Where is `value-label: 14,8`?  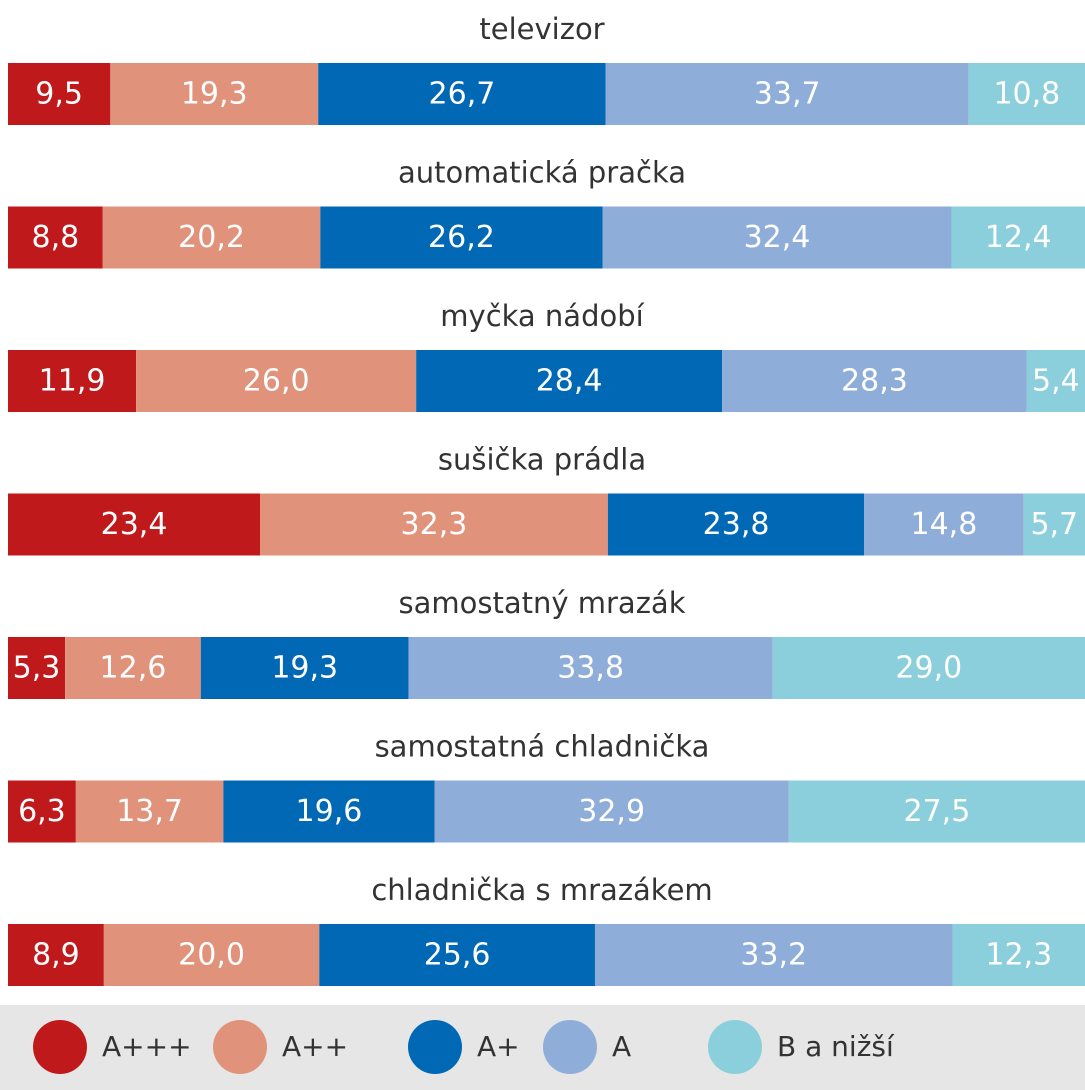 value-label: 14,8 is located at coordinates (944, 524).